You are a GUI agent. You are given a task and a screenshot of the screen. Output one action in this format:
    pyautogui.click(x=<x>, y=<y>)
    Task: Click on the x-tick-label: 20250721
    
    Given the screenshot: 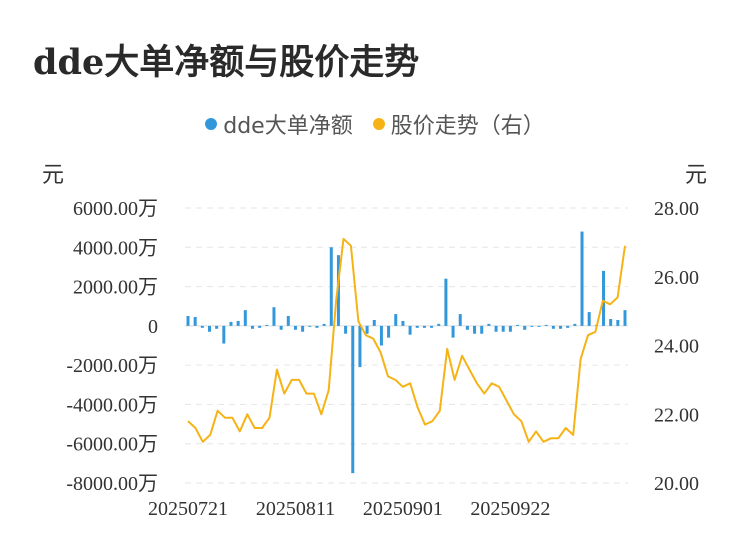 What is the action you would take?
    pyautogui.click(x=188, y=509)
    